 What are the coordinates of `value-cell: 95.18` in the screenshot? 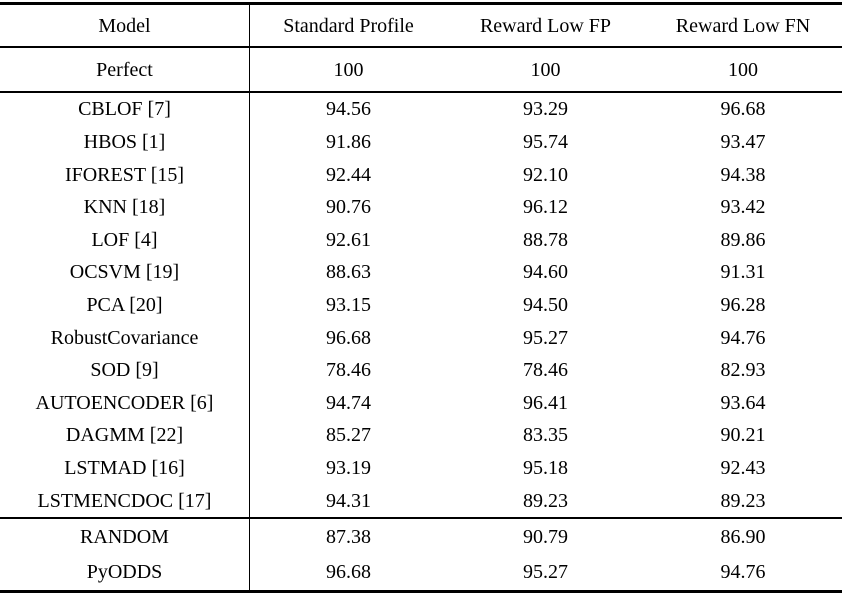 It's located at (545, 468).